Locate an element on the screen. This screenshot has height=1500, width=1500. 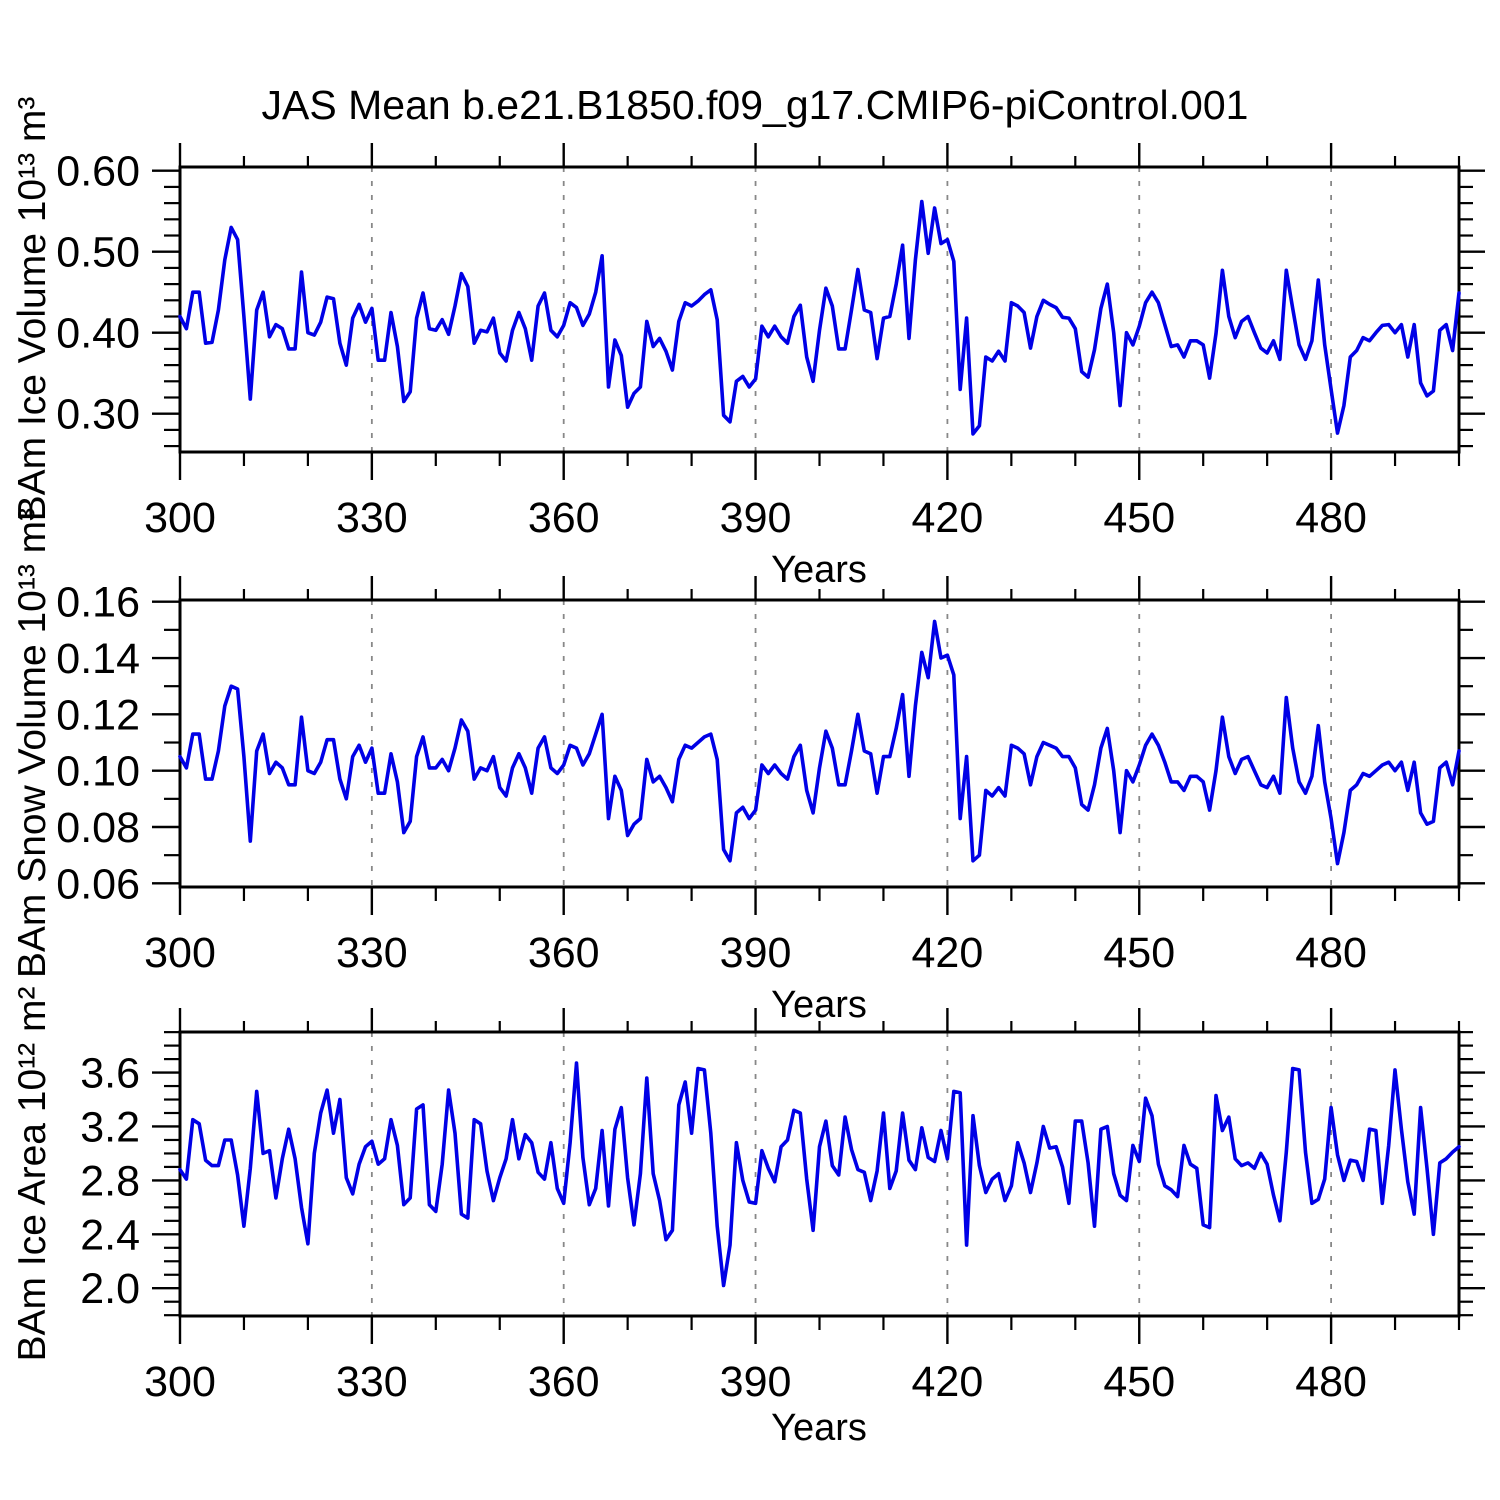
y-tick-label: 0.14 is located at coordinates (98, 659).